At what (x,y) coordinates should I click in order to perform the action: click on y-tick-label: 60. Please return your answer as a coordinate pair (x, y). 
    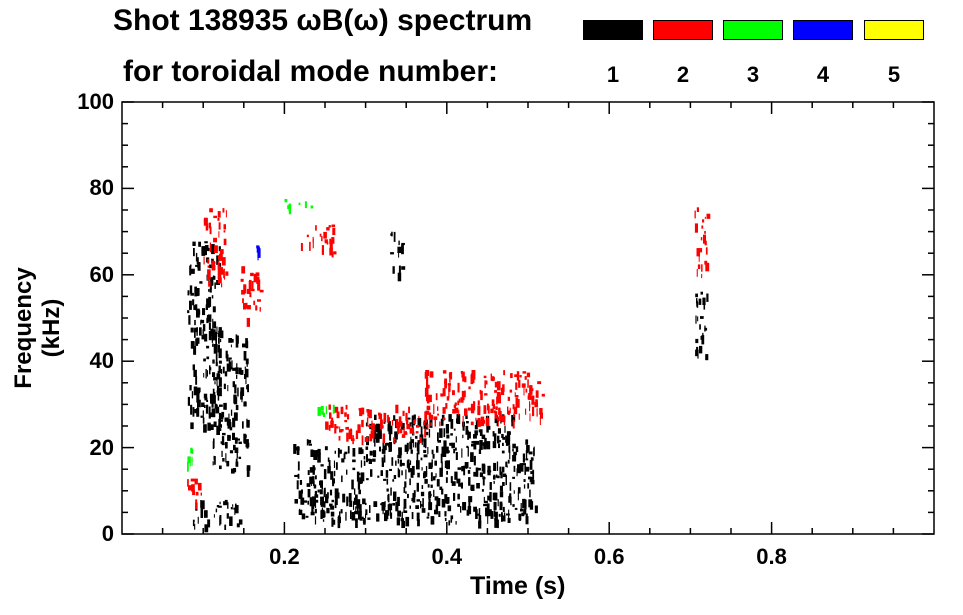
    Looking at the image, I should click on (101, 274).